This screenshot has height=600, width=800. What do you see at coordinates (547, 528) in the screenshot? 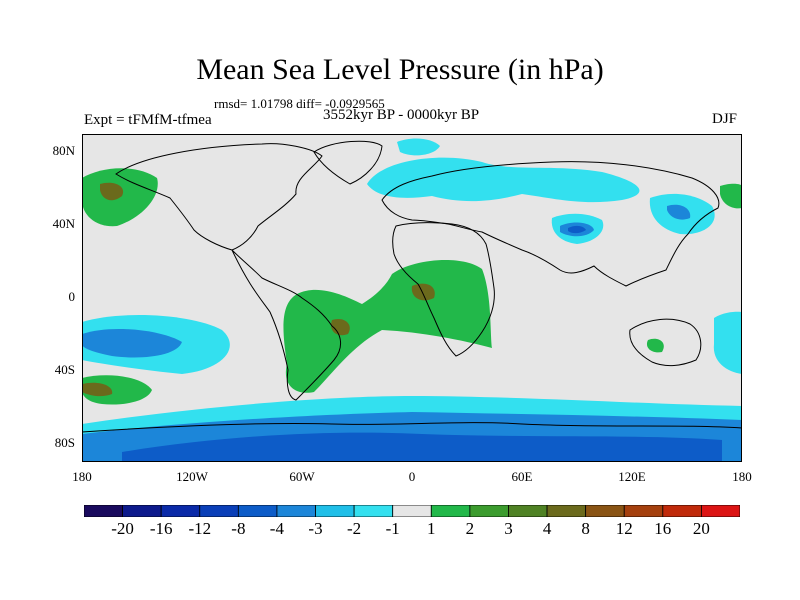
I see `colorbar-label: 4` at bounding box center [547, 528].